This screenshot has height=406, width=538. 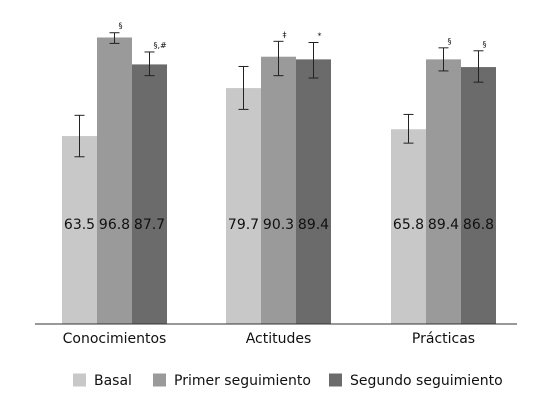 What do you see at coordinates (320, 36) in the screenshot?
I see `significance-marker-2-3: *` at bounding box center [320, 36].